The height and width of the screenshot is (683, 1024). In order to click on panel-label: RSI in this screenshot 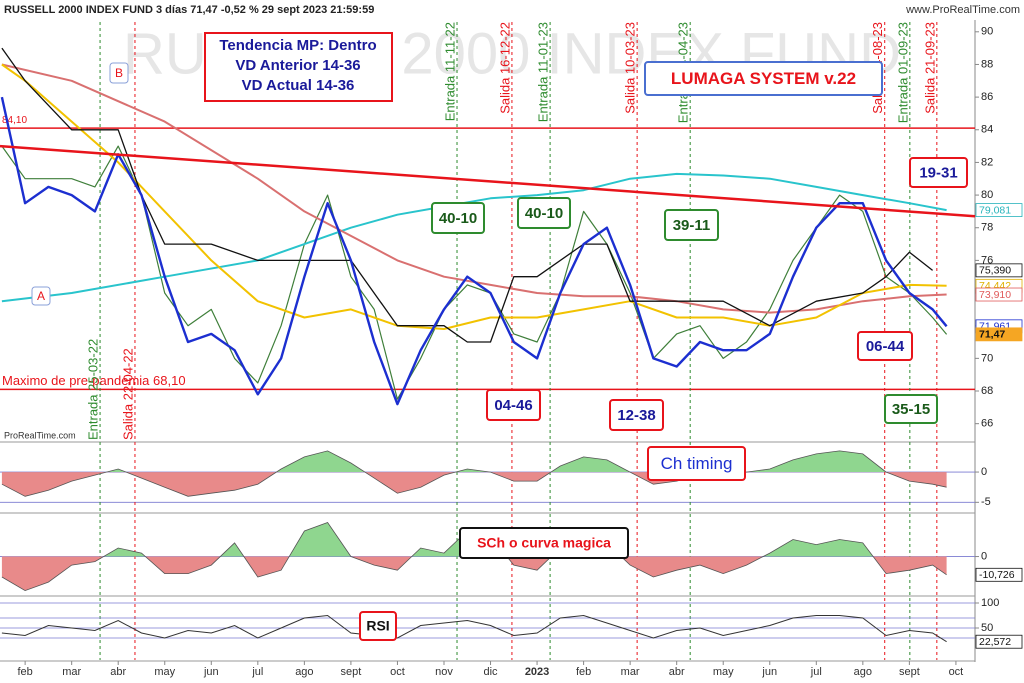, I will do `click(377, 626)`.